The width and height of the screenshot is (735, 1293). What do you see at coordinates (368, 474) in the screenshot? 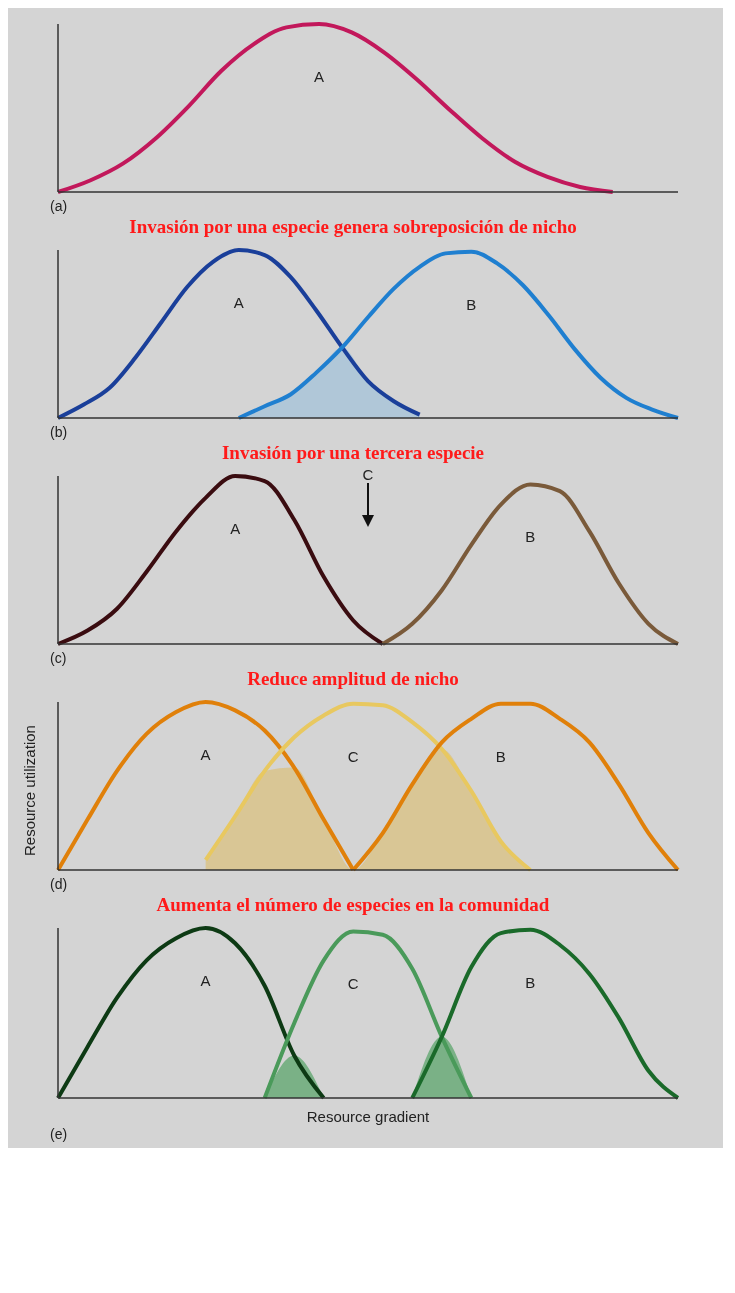
I see `annotation: C` at bounding box center [368, 474].